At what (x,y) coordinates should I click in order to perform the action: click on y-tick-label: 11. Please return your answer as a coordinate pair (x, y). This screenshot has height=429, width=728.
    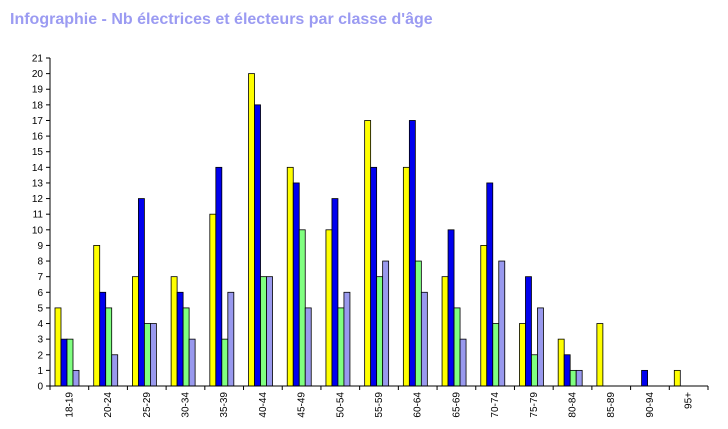
    Looking at the image, I should click on (38, 215).